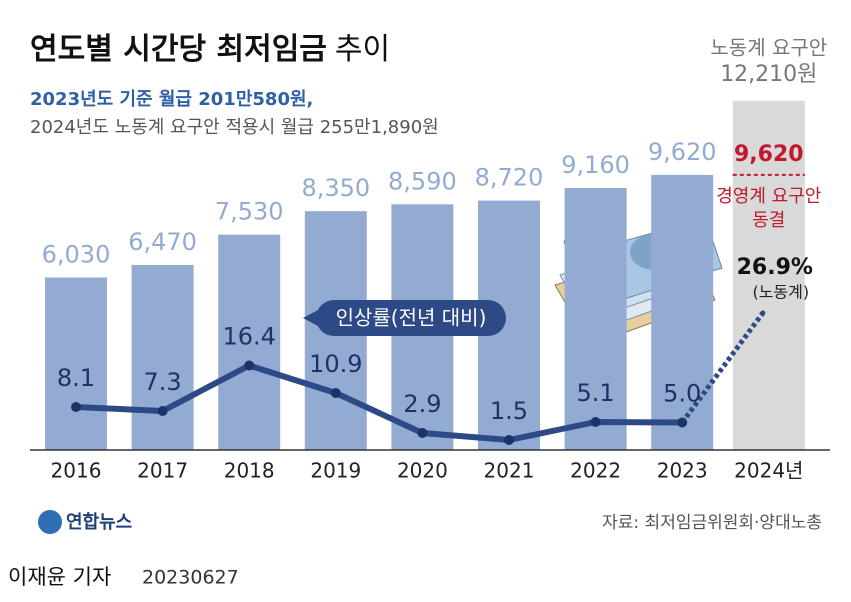 This screenshot has height=602, width=851. What do you see at coordinates (509, 471) in the screenshot?
I see `x-tick-label: 2021` at bounding box center [509, 471].